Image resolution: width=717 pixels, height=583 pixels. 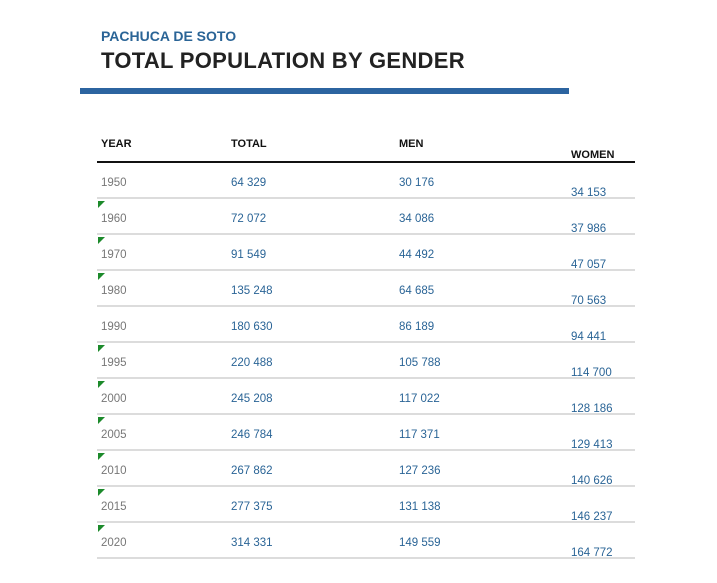 I want to click on cell-total: 277 375, so click(x=252, y=507).